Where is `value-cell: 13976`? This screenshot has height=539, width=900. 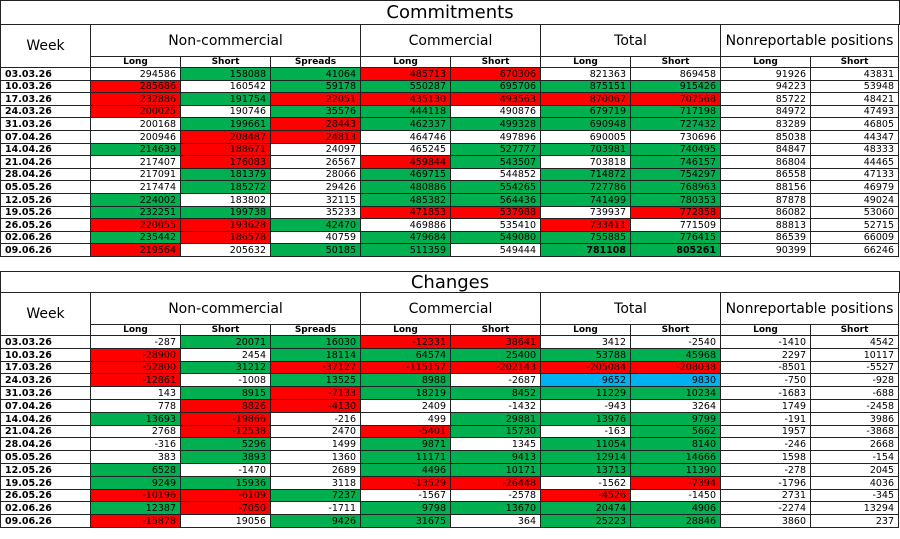
value-cell: 13976 is located at coordinates (586, 419).